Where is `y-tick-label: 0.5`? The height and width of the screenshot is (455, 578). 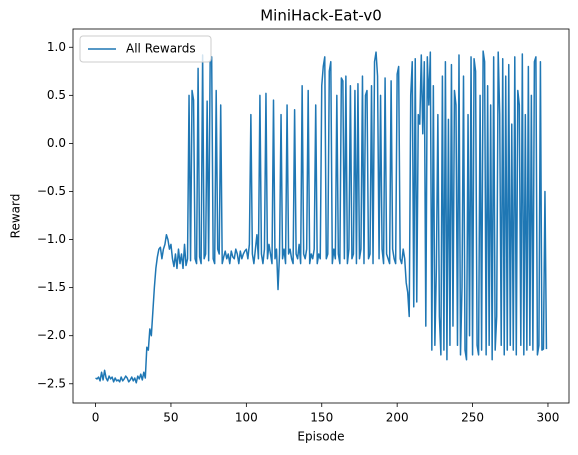
y-tick-label: 0.5 is located at coordinates (56, 95).